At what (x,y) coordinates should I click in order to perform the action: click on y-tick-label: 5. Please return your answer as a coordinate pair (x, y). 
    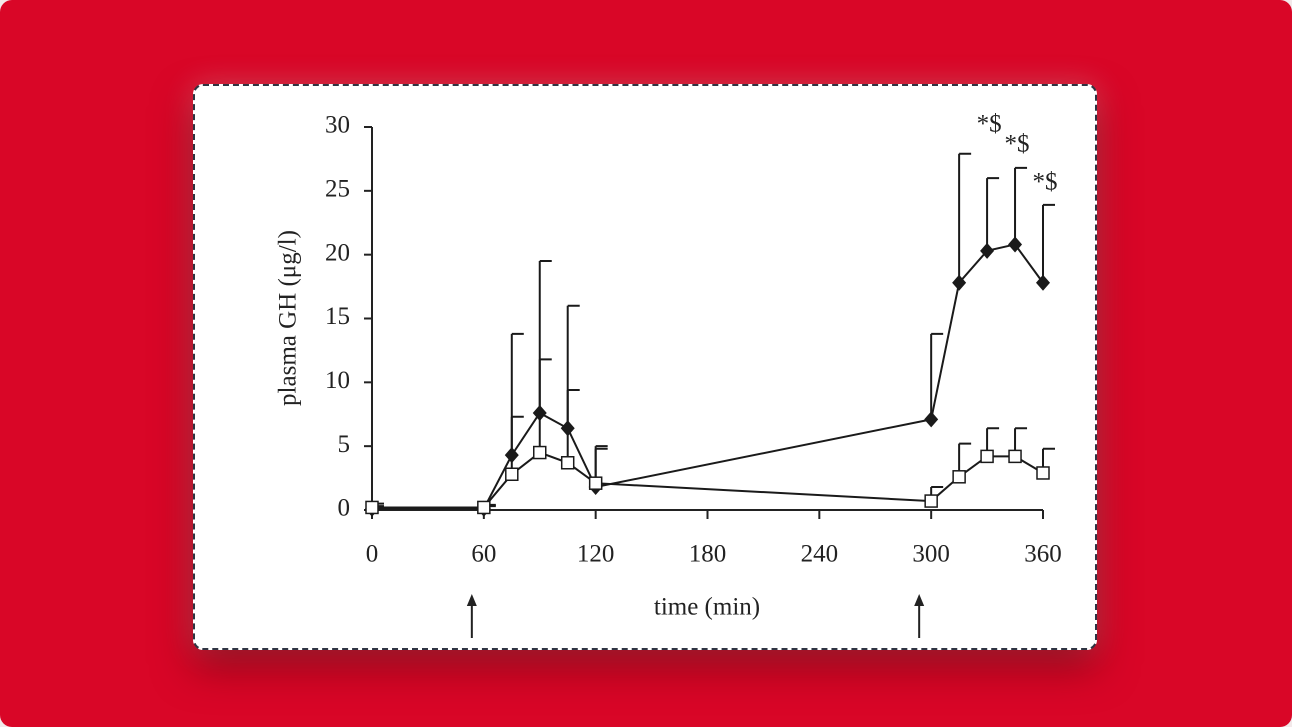
    Looking at the image, I should click on (344, 444).